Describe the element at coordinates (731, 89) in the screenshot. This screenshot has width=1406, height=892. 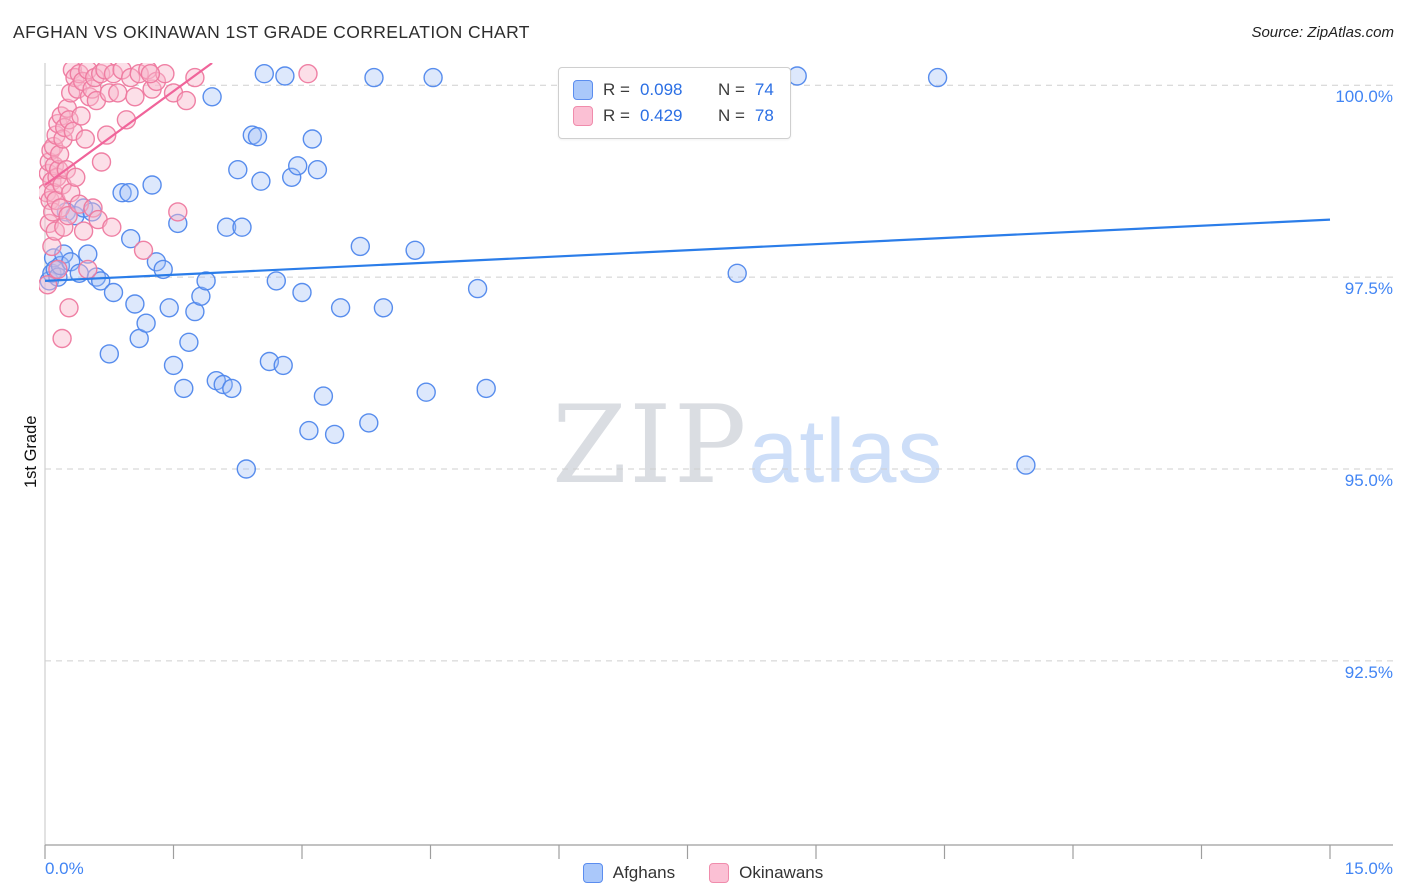
I see `afghans-n-label: N =` at that location.